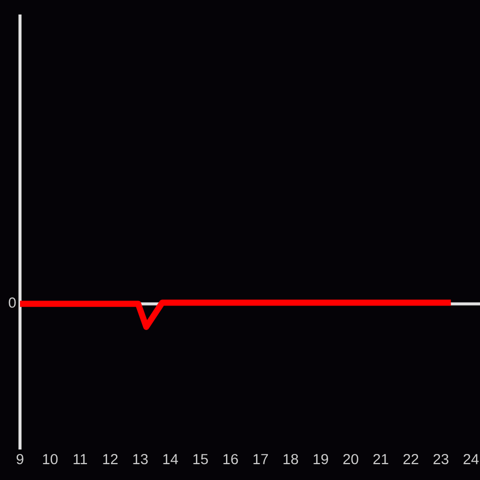  Describe the element at coordinates (80, 459) in the screenshot. I see `x-tick-label: 11` at that location.